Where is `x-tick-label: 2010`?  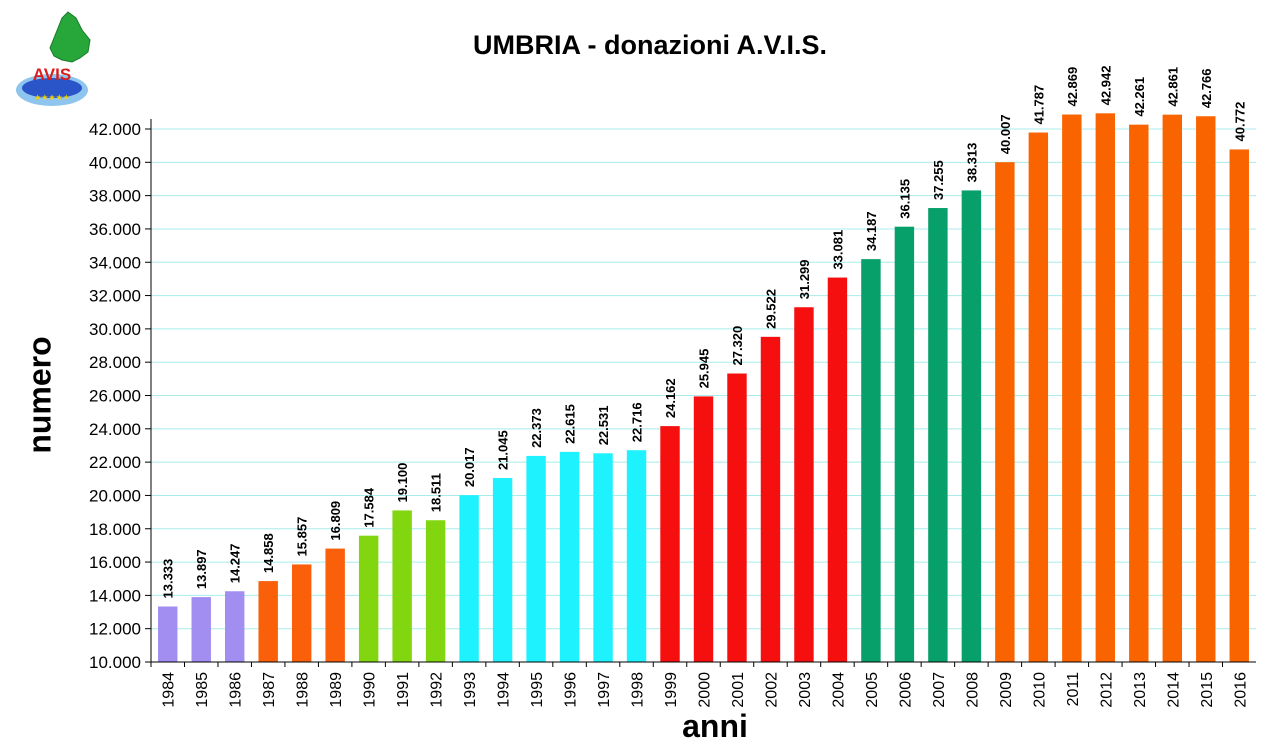 x-tick-label: 2010 is located at coordinates (1039, 690).